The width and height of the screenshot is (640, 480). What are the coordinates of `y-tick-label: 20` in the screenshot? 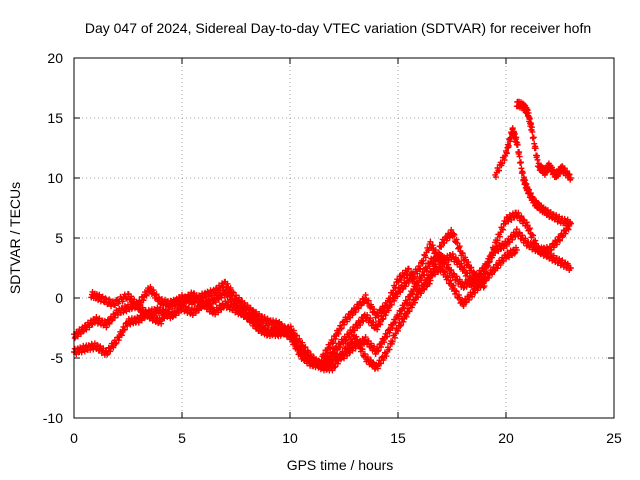 It's located at (55, 58).